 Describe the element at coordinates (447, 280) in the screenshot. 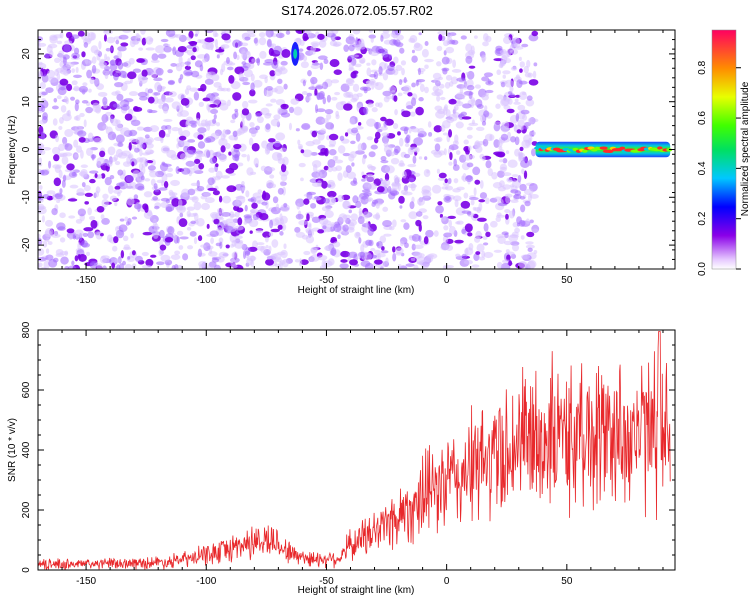

I see `spectrogram-xtick-label: 0` at that location.